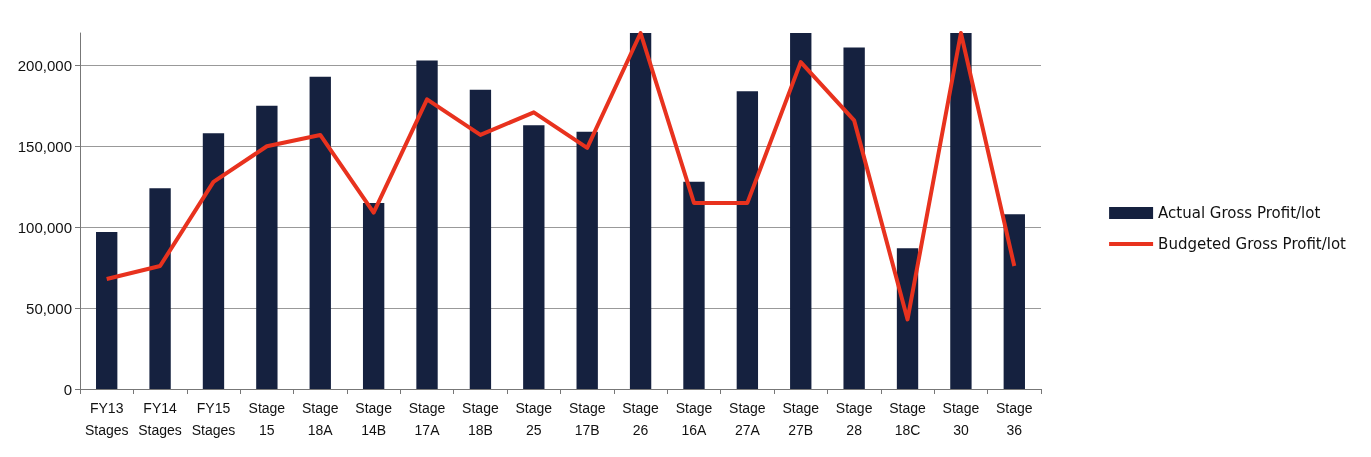  Describe the element at coordinates (213, 419) in the screenshot. I see `x-tick-label: FY15 Stages` at that location.